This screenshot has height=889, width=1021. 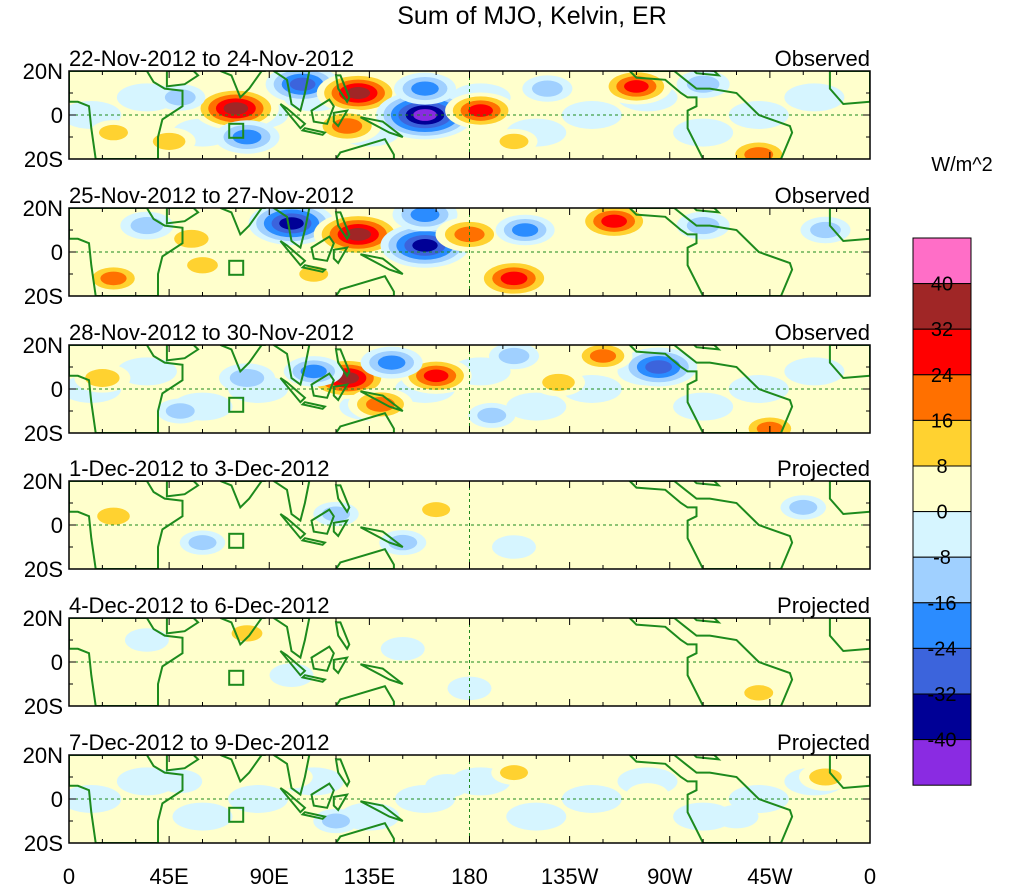 I want to click on panel-period-label: 22-Nov-2012 to 24-Nov-2012, so click(x=211, y=58).